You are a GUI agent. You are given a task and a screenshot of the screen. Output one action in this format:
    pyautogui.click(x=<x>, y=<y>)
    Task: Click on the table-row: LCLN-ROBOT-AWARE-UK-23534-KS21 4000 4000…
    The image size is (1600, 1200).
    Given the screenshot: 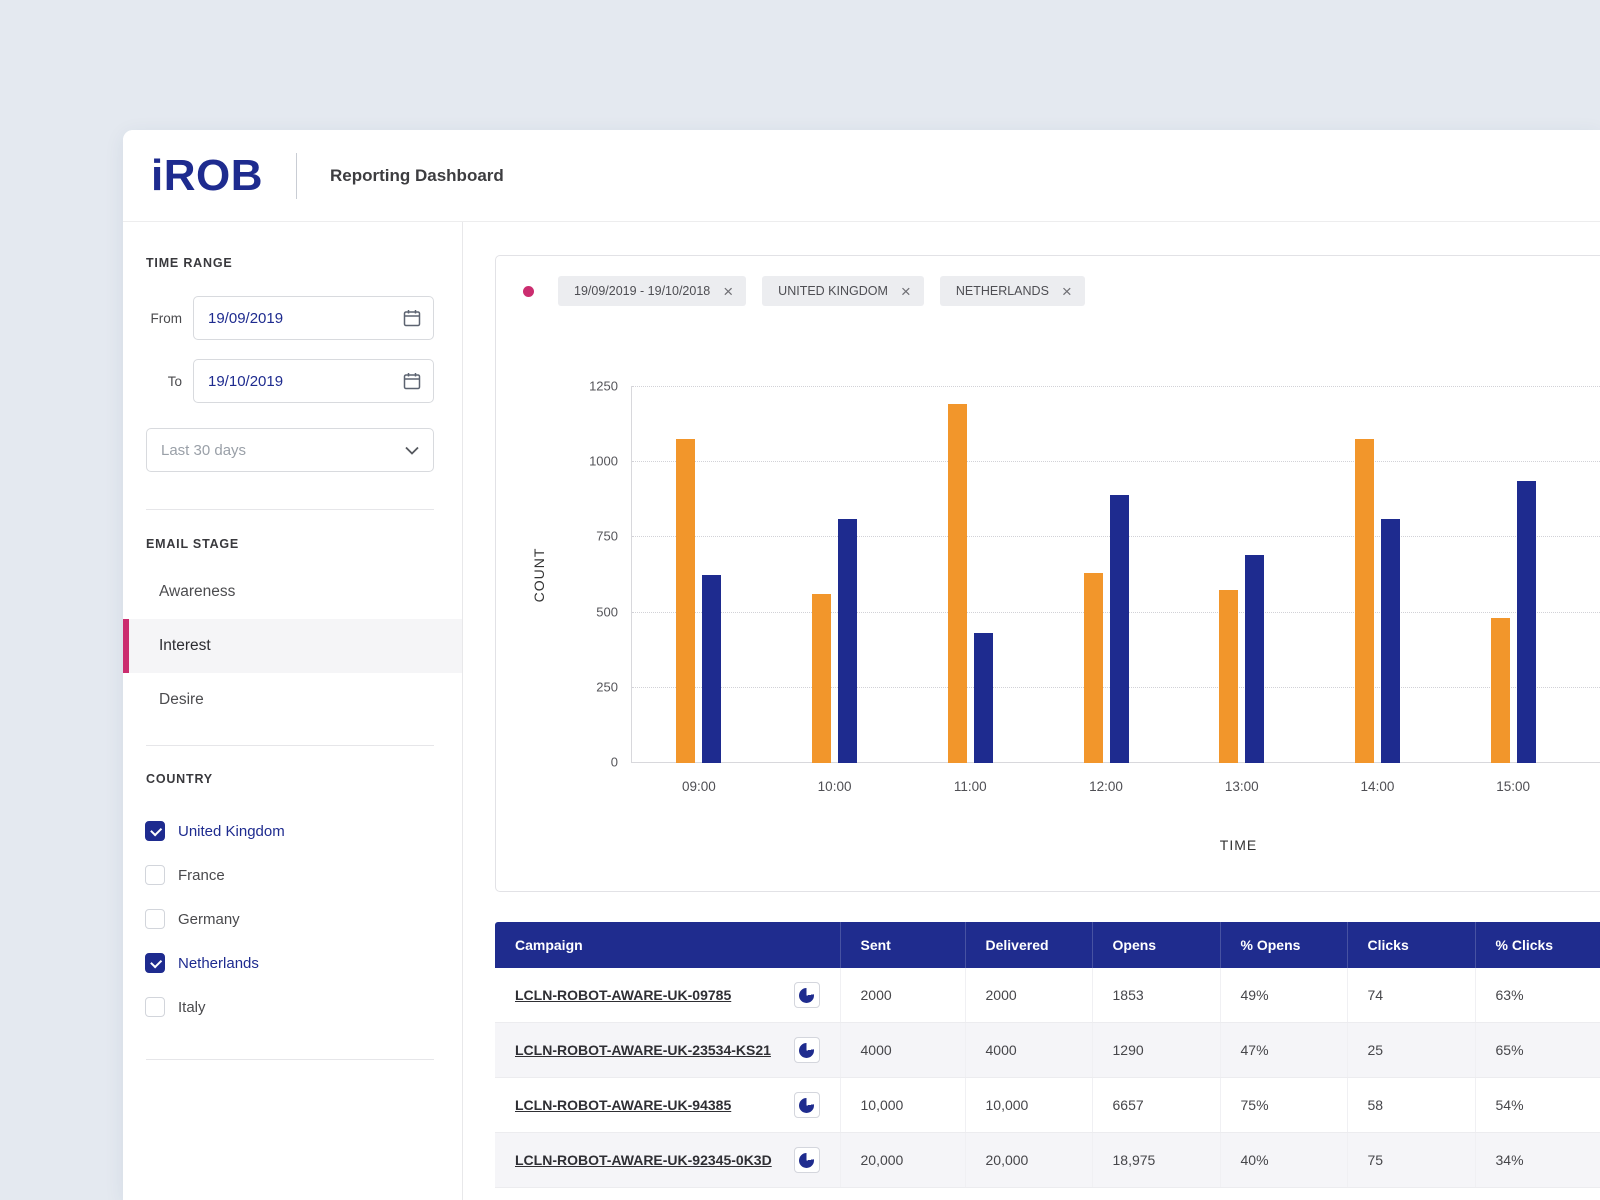 What is the action you would take?
    pyautogui.click(x=1047, y=1050)
    